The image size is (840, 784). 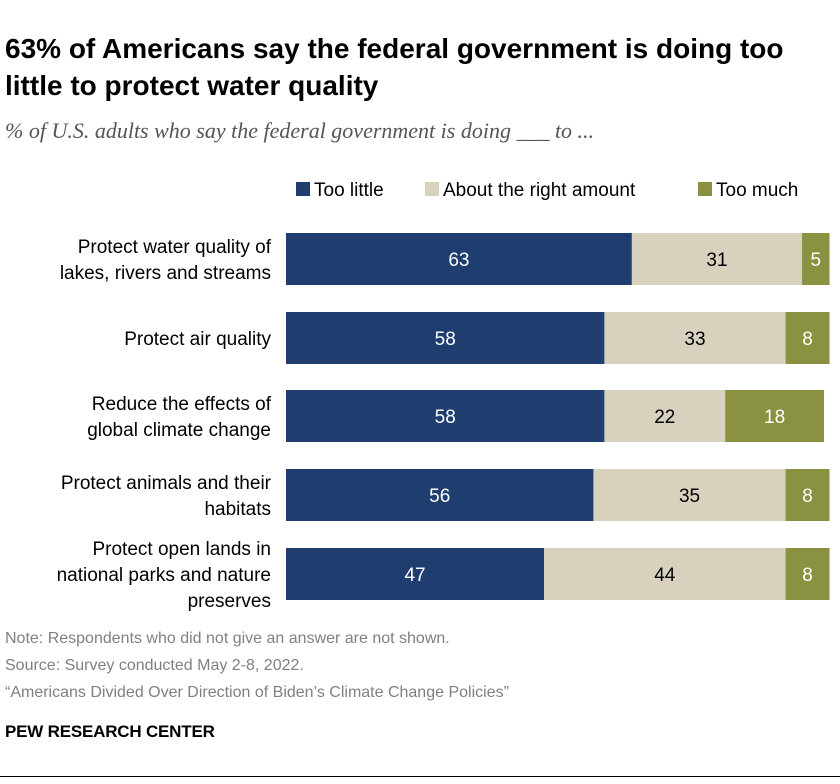 I want to click on data-label: 63, so click(x=458, y=260).